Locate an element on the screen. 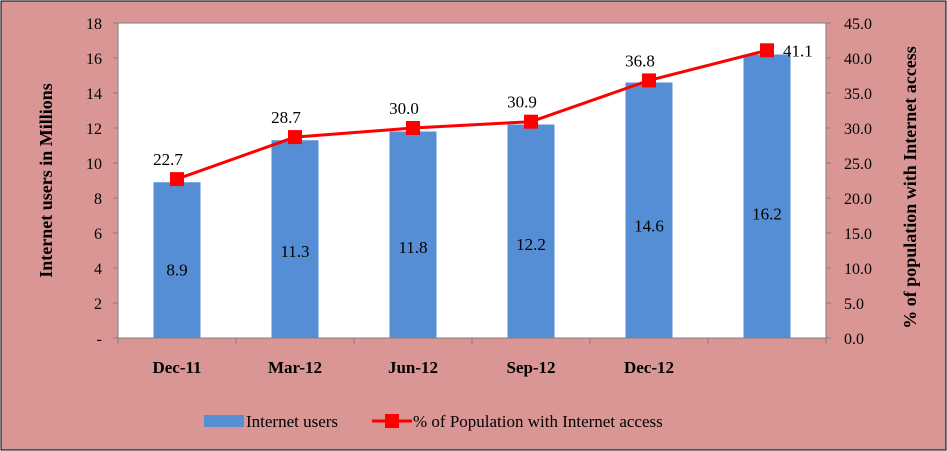 The width and height of the screenshot is (947, 451). y-axis-tick-label: 4 is located at coordinates (98, 269).